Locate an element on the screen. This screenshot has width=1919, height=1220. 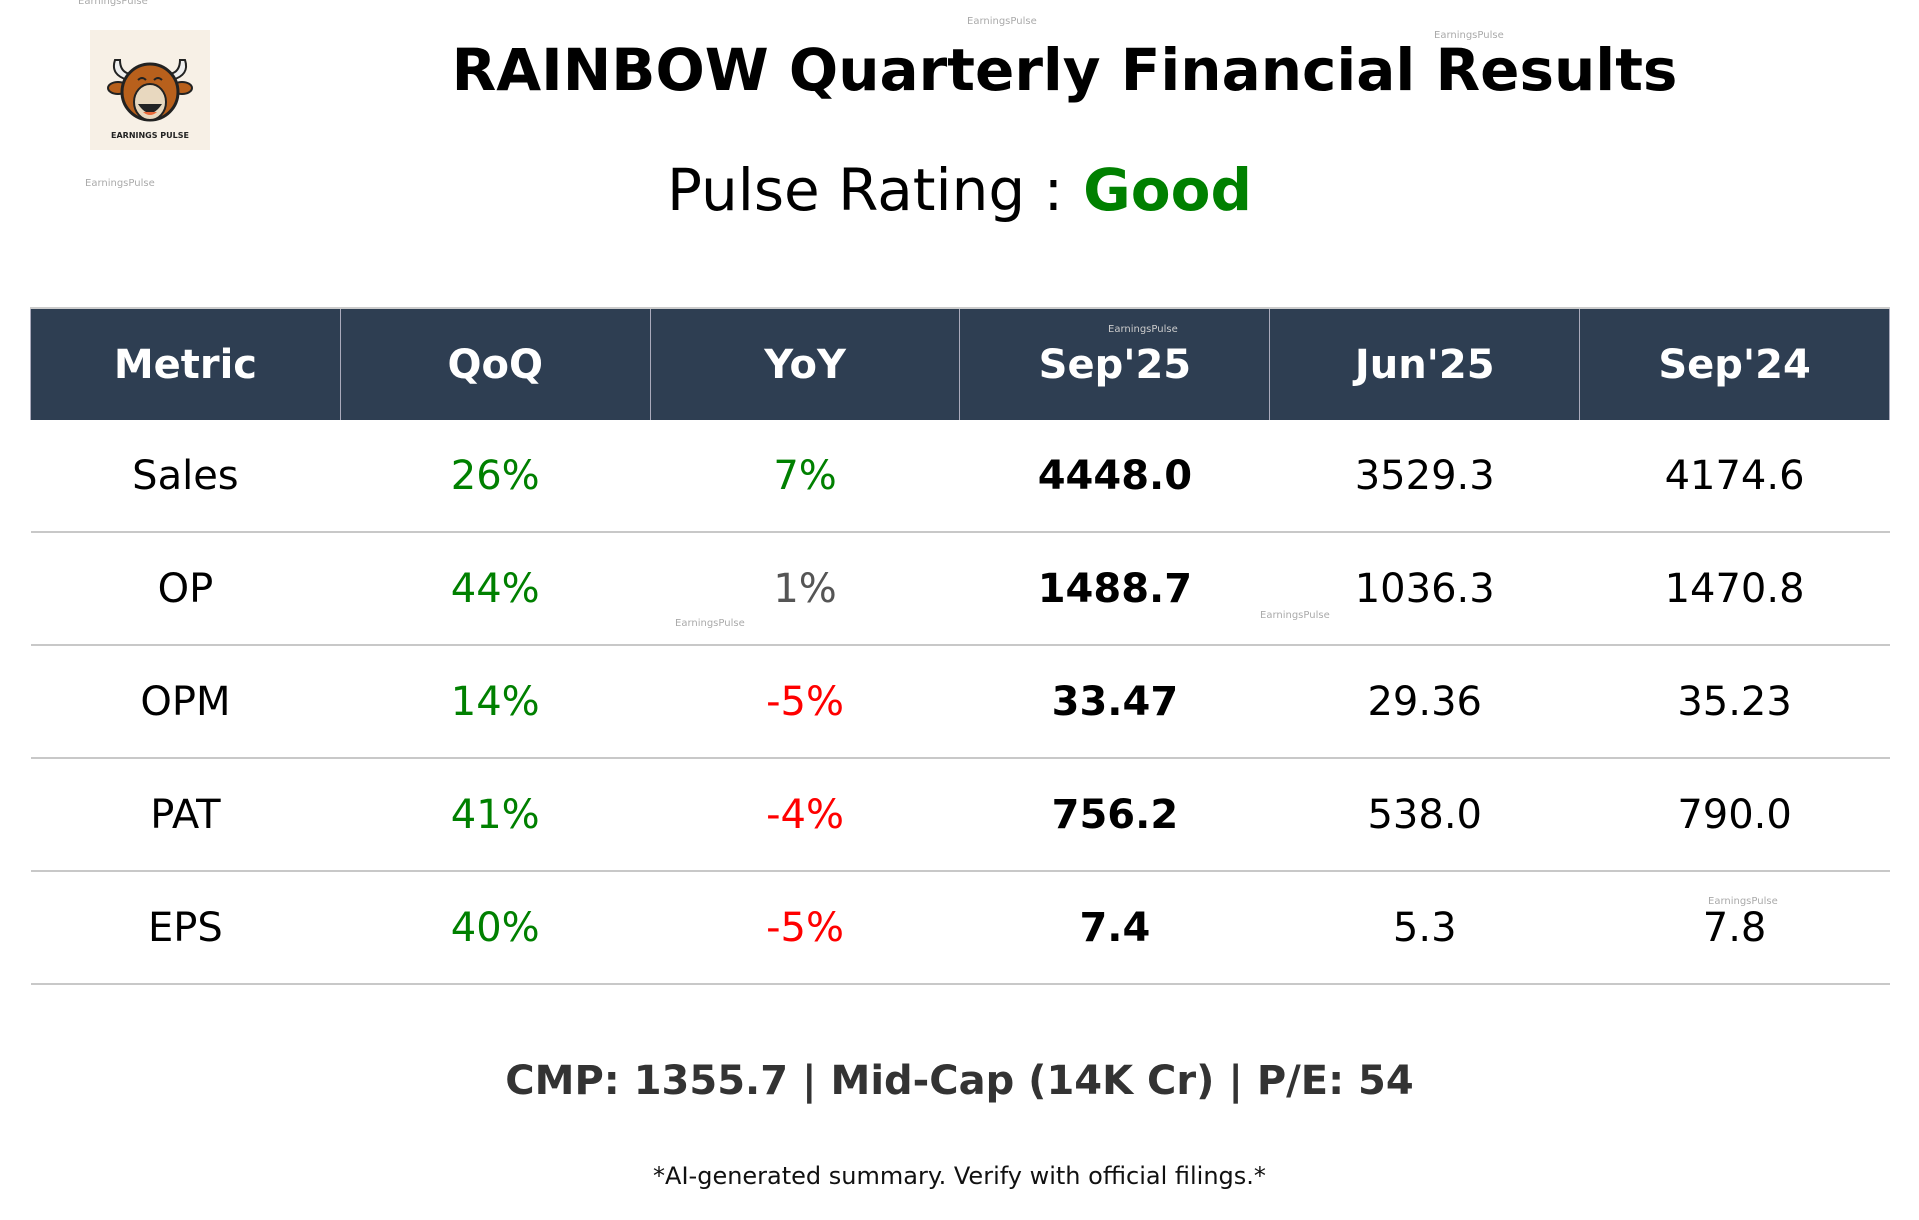
header-qoq: QoQ is located at coordinates (495, 363).